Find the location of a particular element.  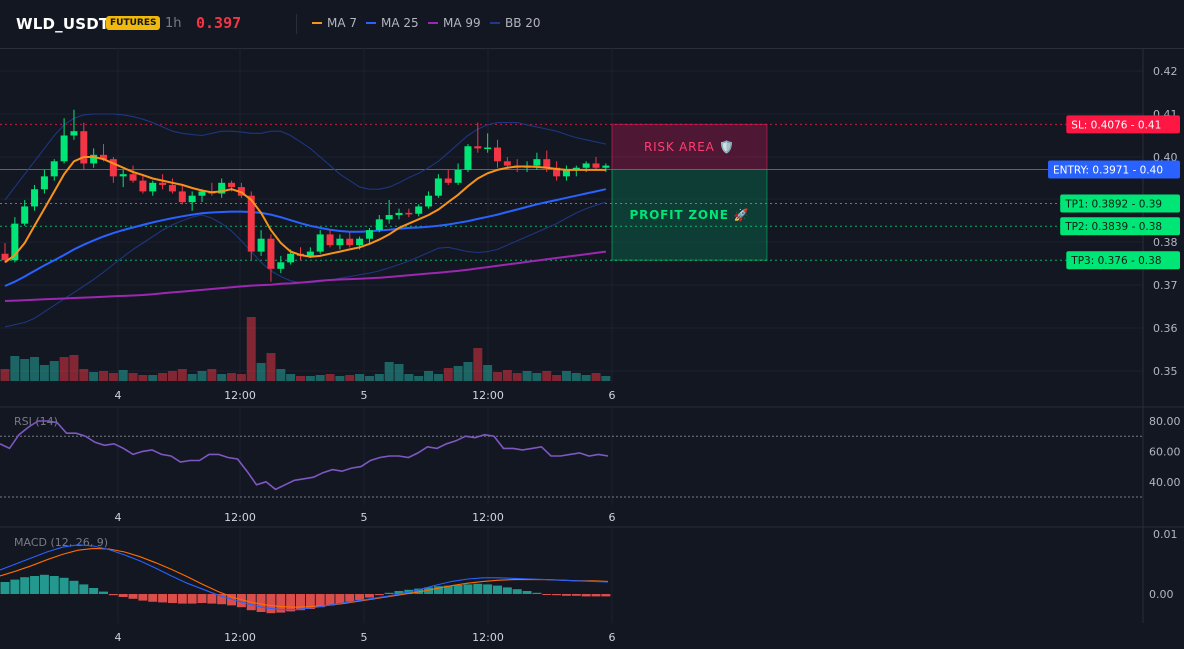

price-time-tick: 12:00 is located at coordinates (488, 395).